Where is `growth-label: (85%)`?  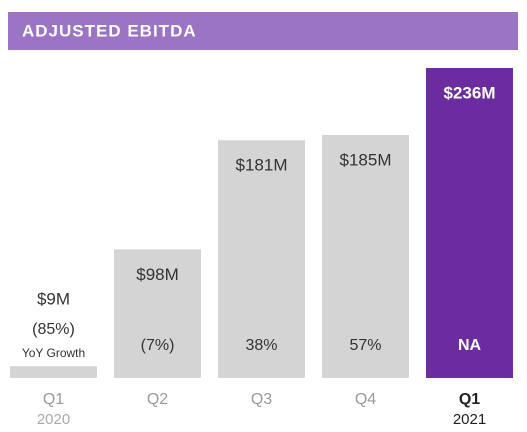 growth-label: (85%) is located at coordinates (53, 329).